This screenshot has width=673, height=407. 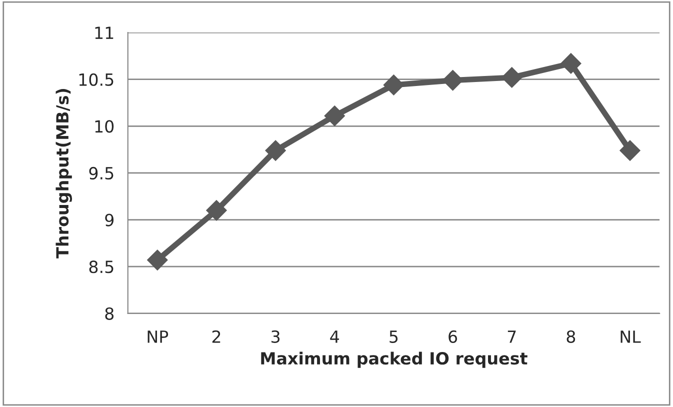 What do you see at coordinates (453, 336) in the screenshot?
I see `x-tick-label: 6` at bounding box center [453, 336].